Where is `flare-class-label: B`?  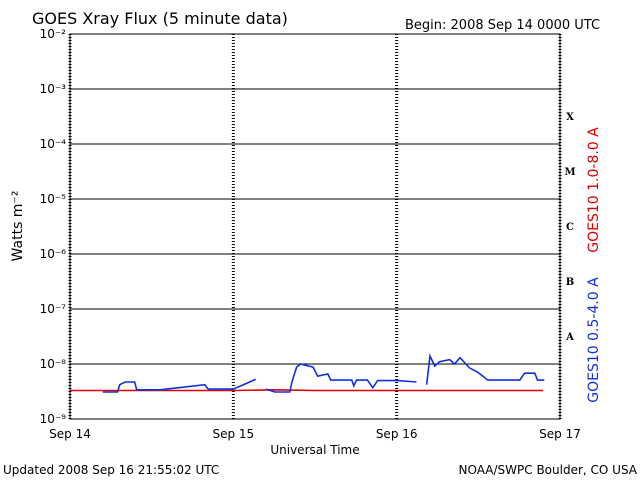 flare-class-label: B is located at coordinates (570, 282).